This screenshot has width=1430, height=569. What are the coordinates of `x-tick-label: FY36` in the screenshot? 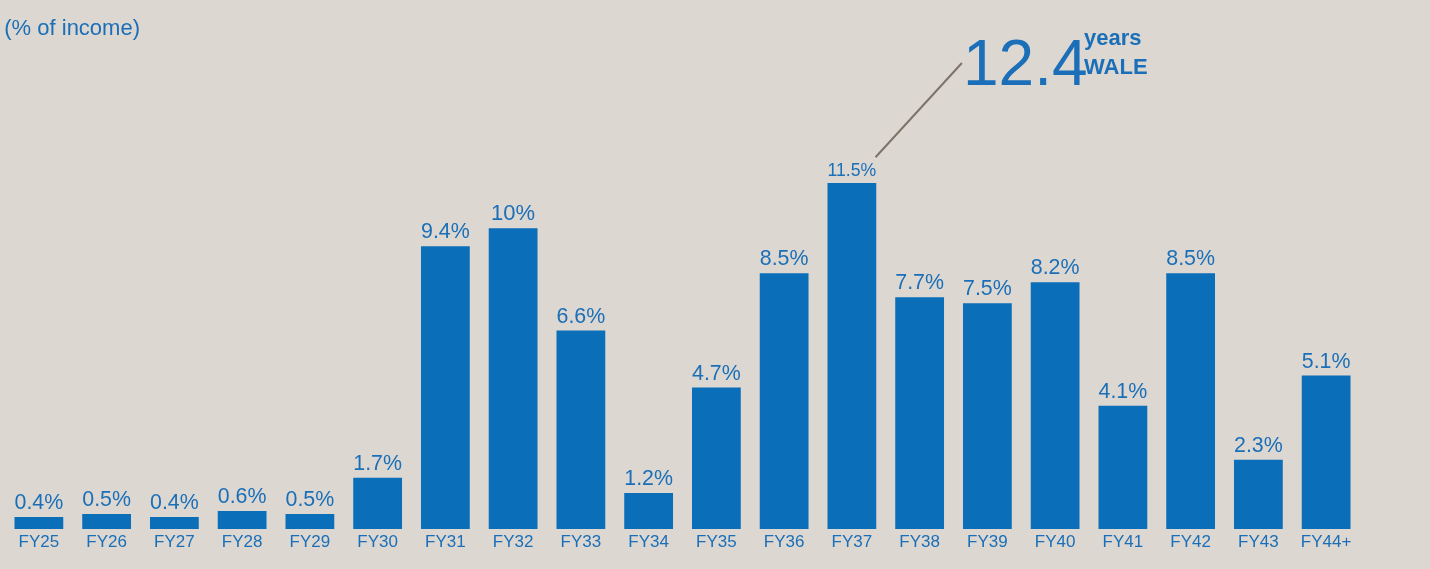 It's located at (784, 541).